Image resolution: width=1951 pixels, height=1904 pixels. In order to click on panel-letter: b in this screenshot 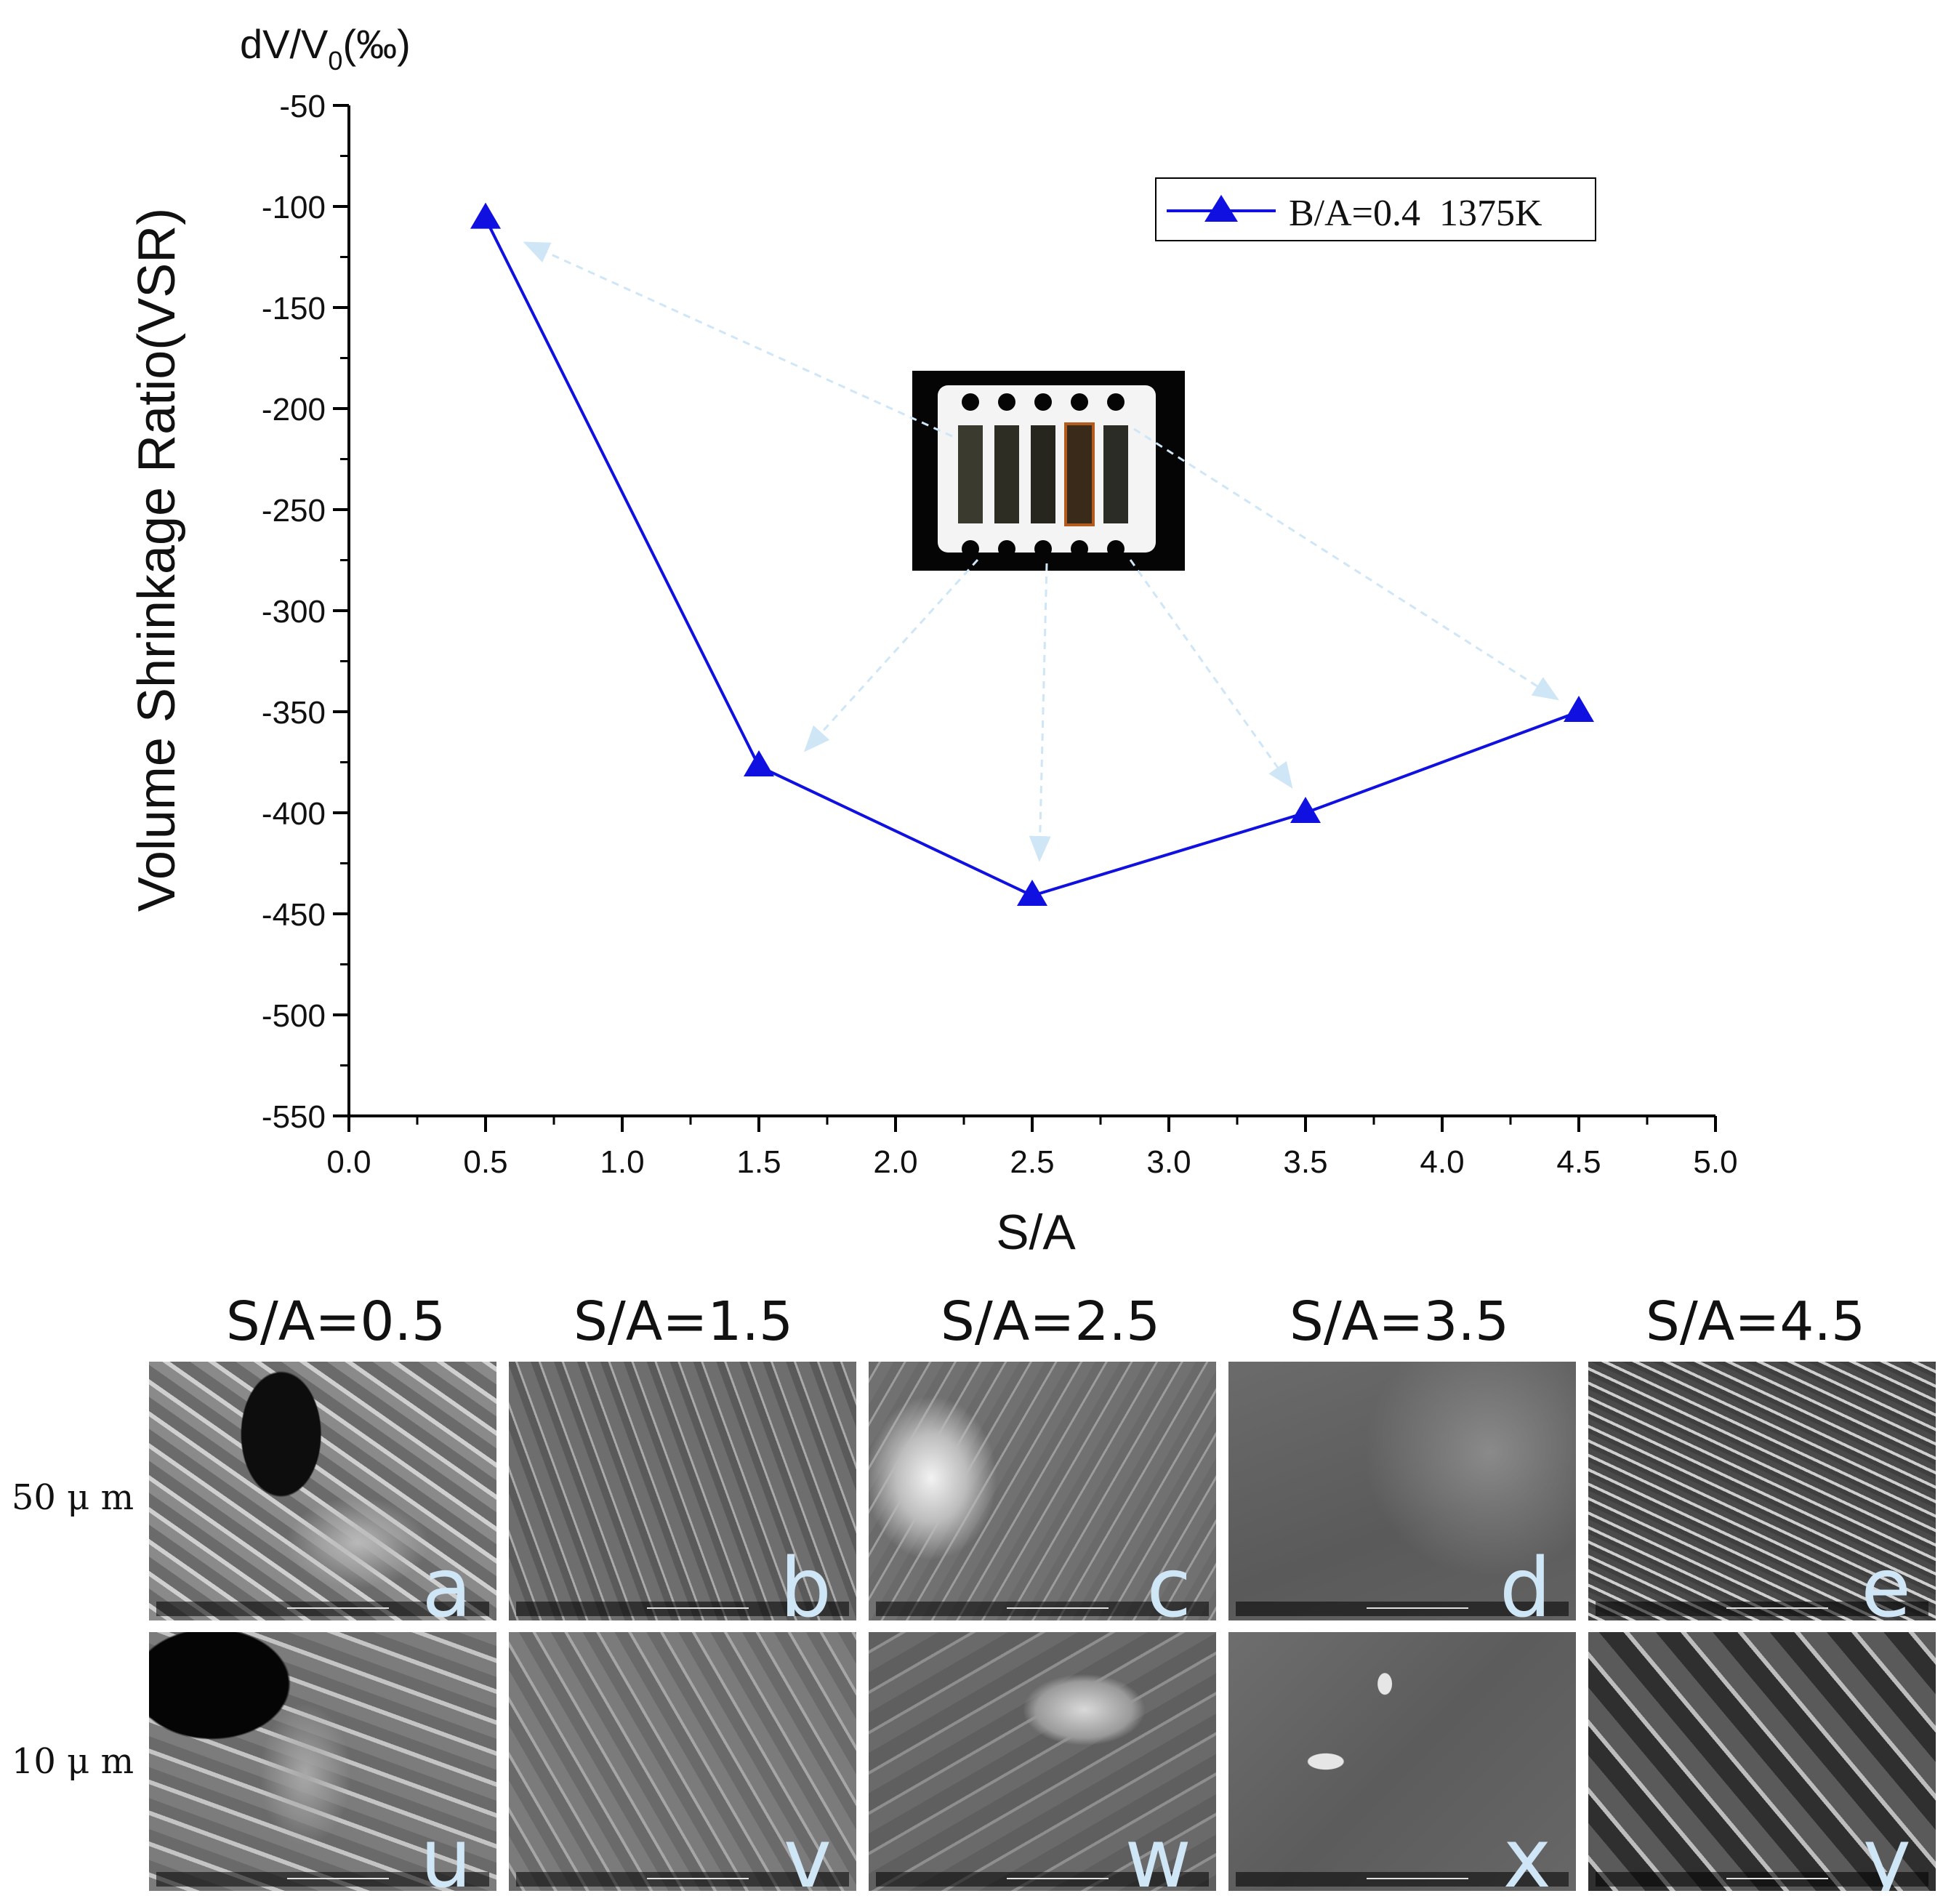, I will do `click(805, 1580)`.